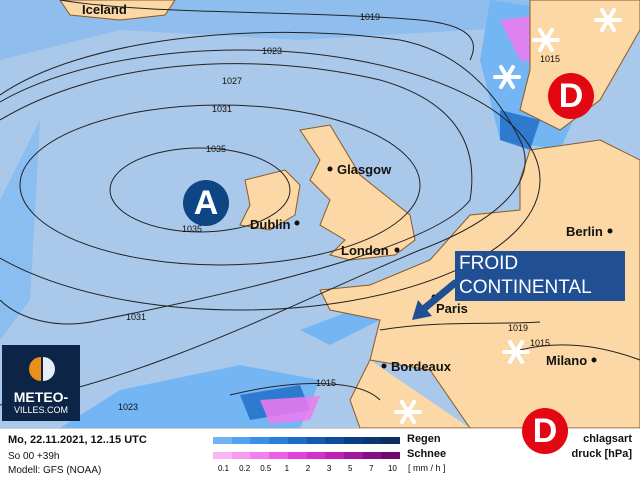 This screenshot has width=640, height=479. I want to click on city-dublin: Dublin, so click(270, 224).